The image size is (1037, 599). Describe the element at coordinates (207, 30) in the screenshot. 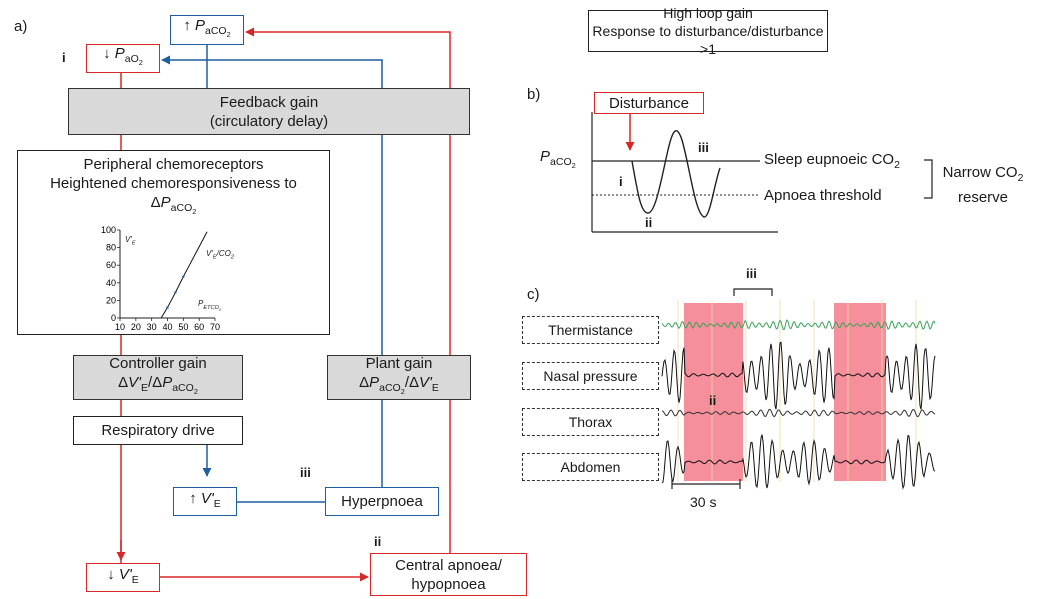

I see `paco2-up-box: ↑ PaCO2` at that location.